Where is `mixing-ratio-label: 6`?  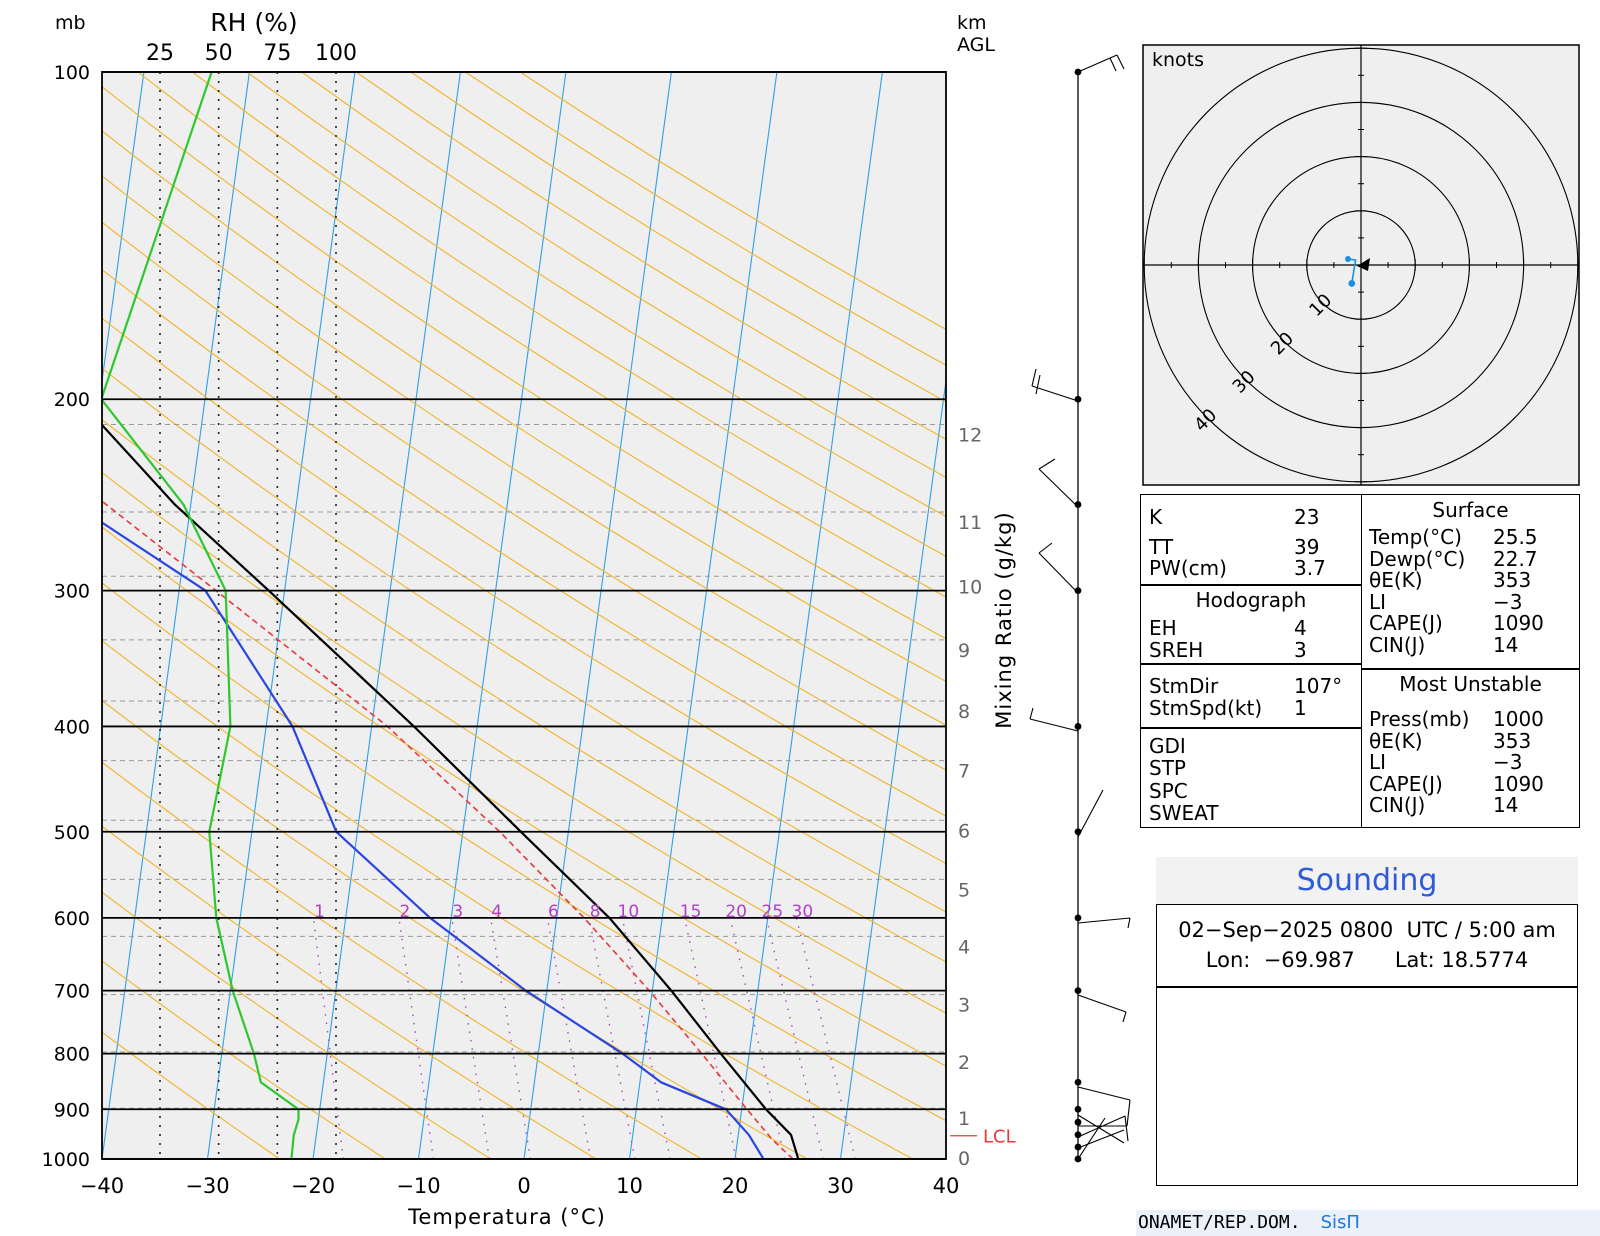 mixing-ratio-label: 6 is located at coordinates (553, 912).